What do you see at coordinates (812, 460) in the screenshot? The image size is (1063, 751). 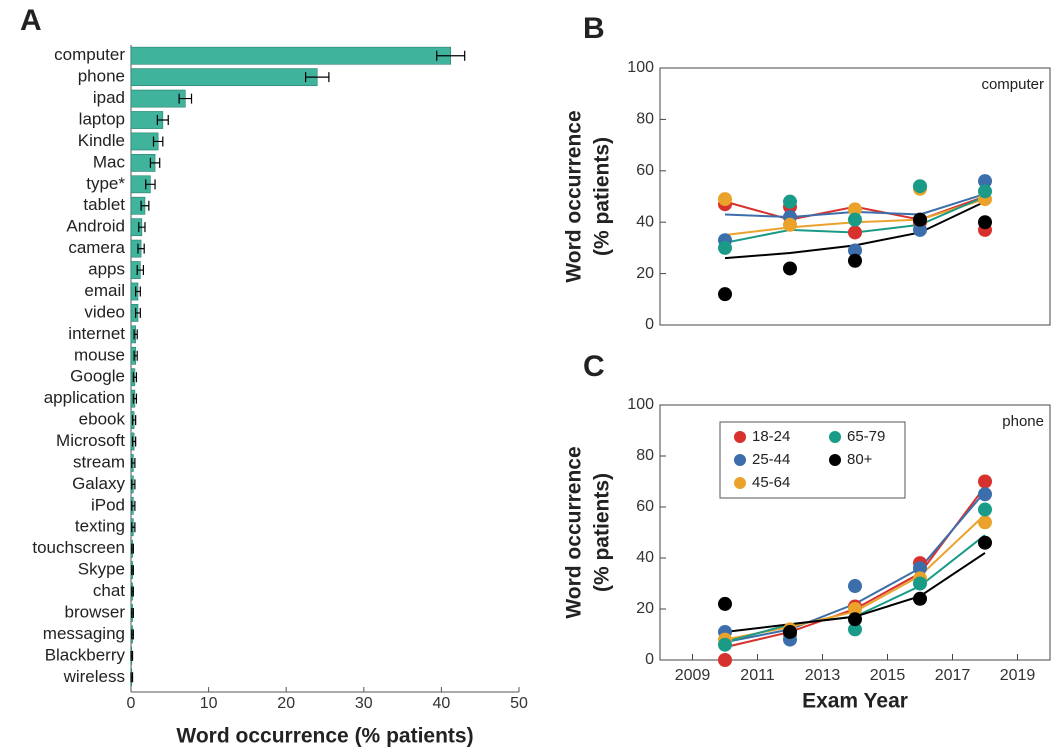 I see `legend-box` at bounding box center [812, 460].